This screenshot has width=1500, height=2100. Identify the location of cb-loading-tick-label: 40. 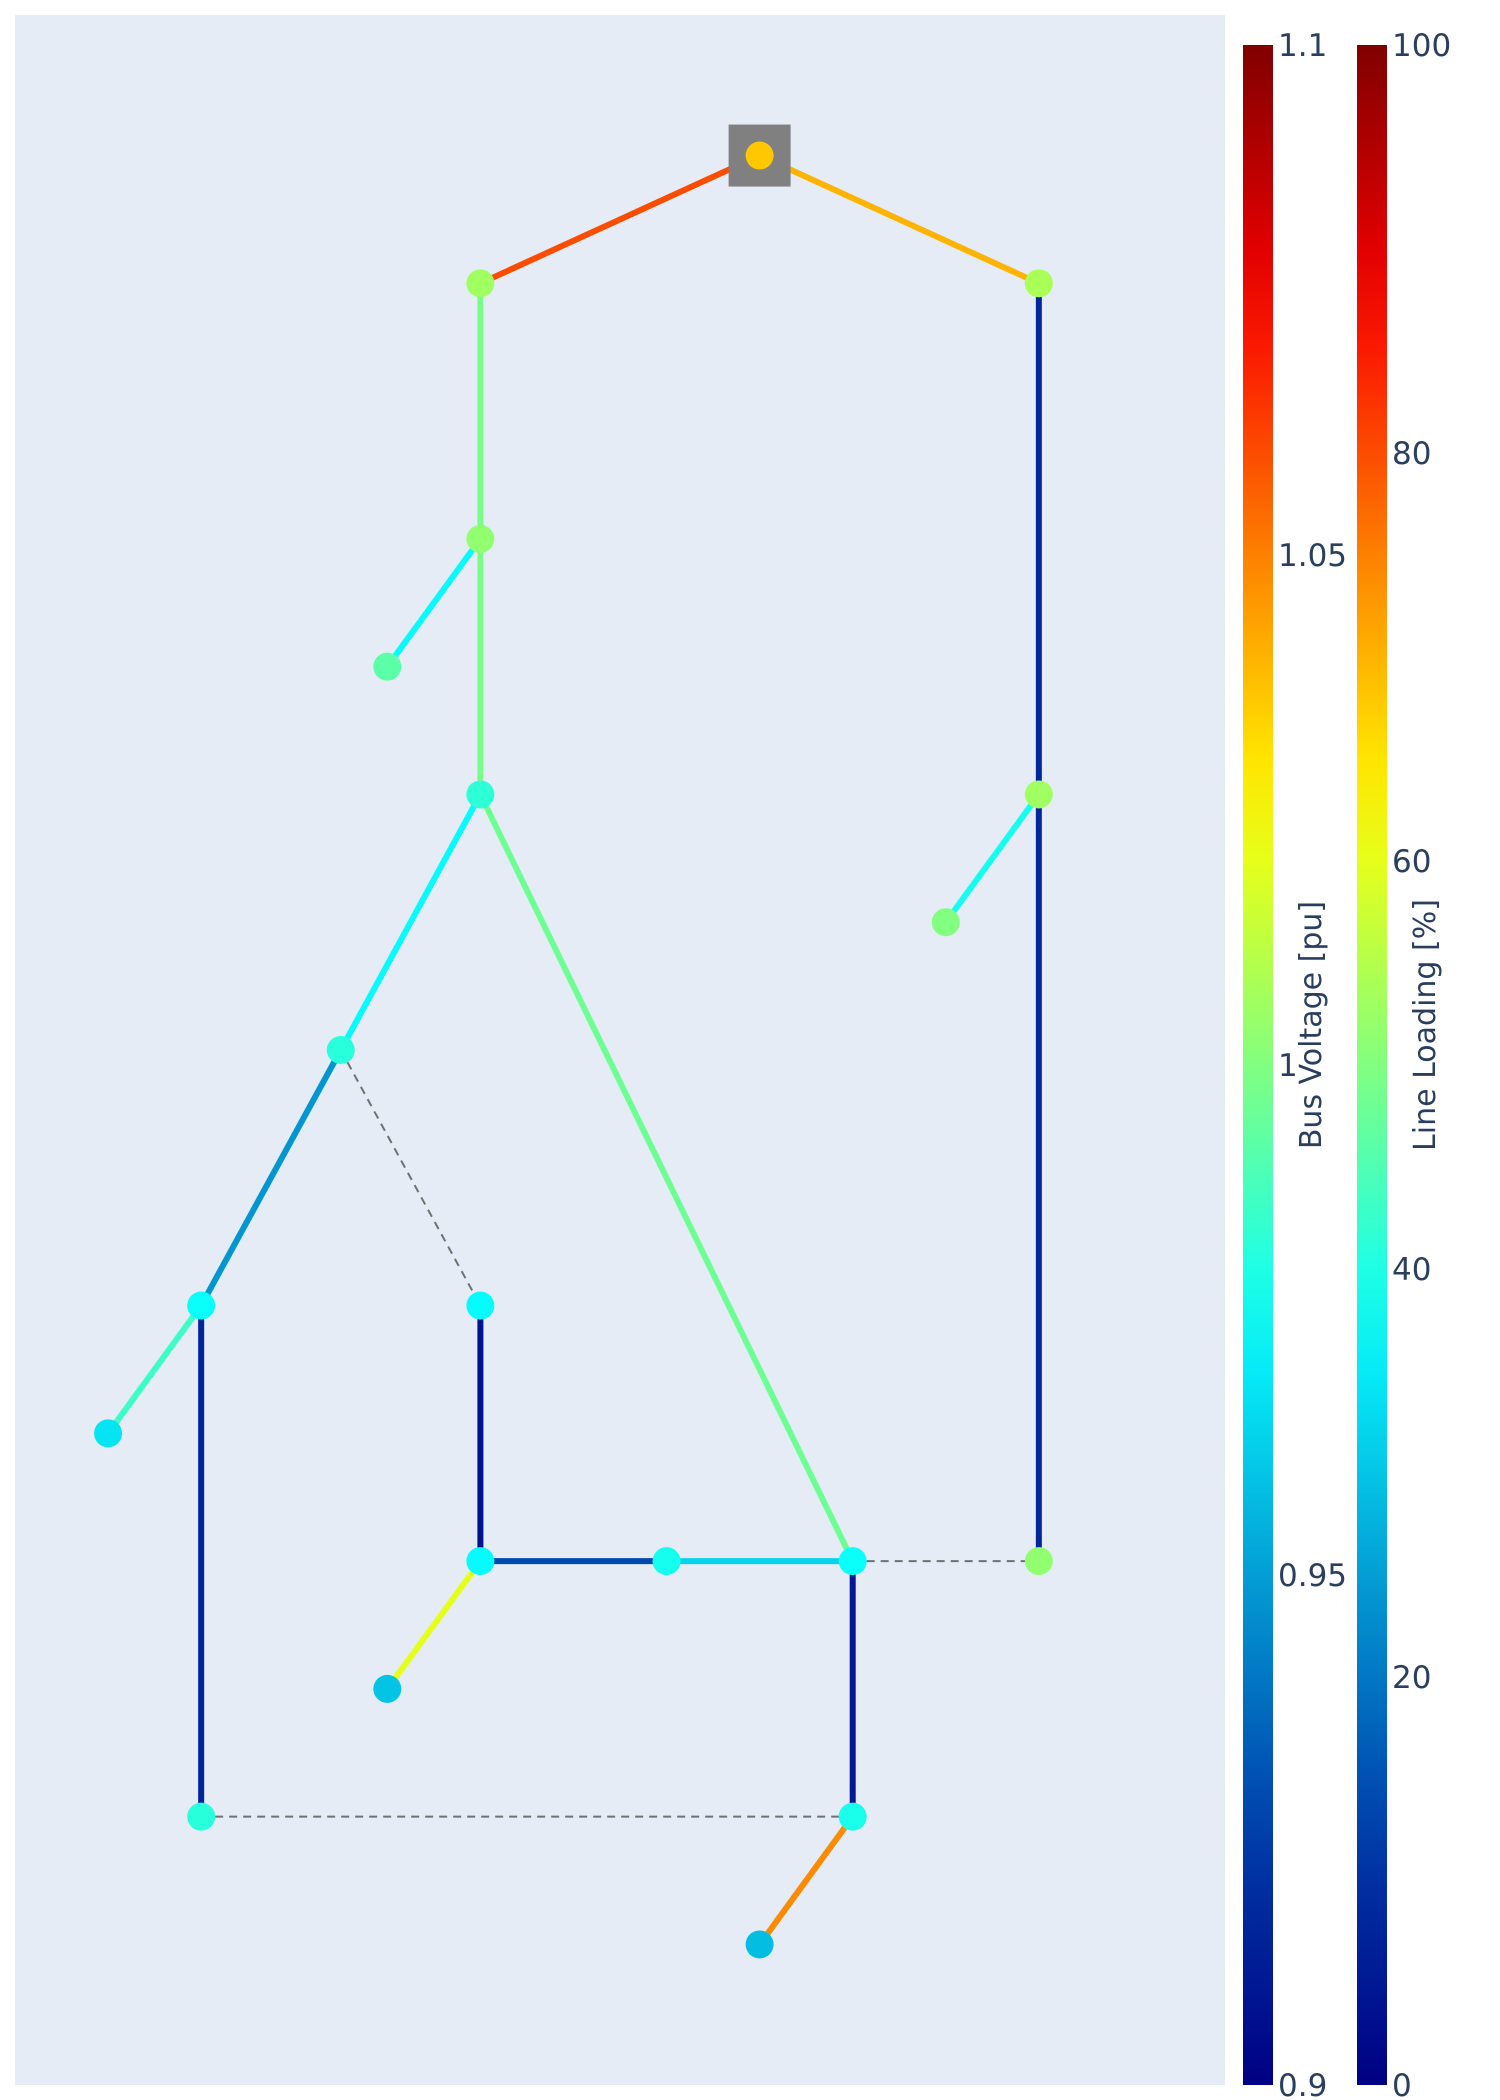
(1411, 1270).